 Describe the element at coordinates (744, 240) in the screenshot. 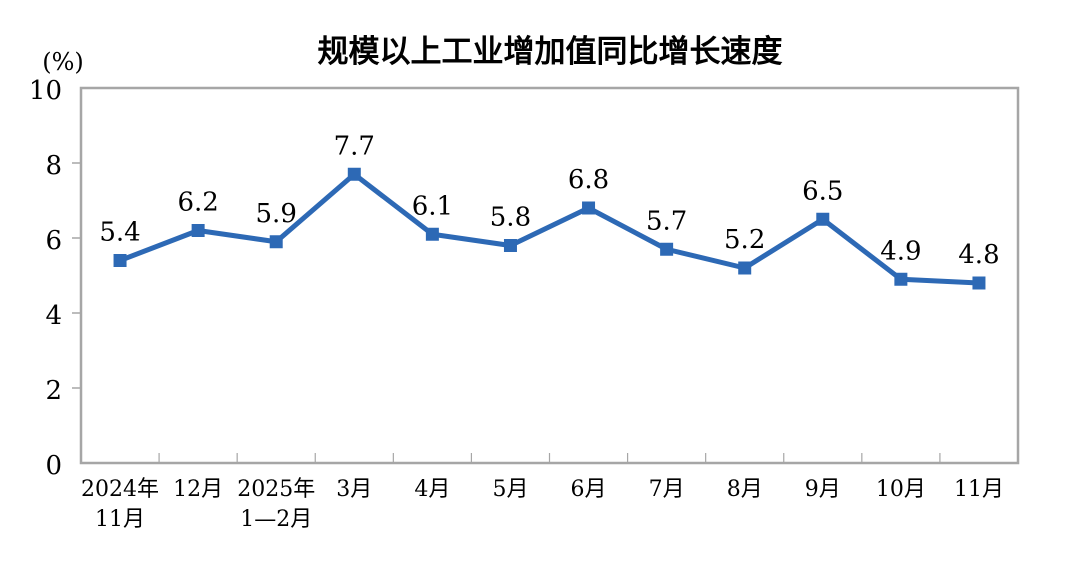

I see `data-point-label: 5.2` at that location.